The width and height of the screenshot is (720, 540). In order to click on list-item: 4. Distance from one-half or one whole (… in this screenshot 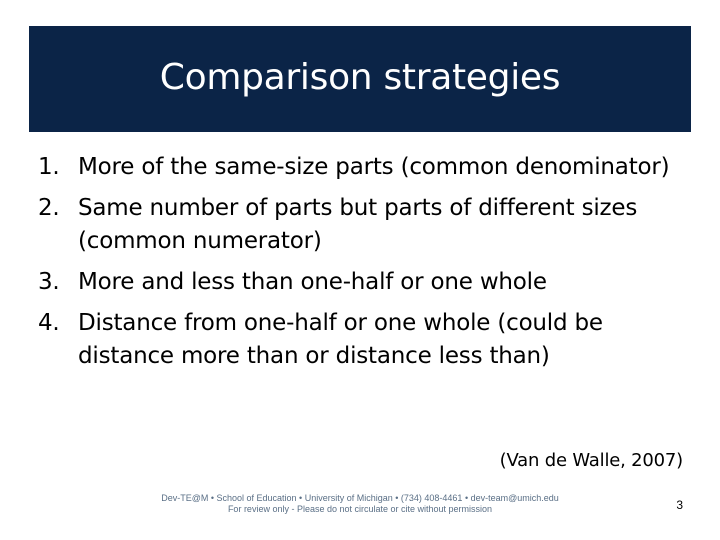, I will do `click(358, 340)`.